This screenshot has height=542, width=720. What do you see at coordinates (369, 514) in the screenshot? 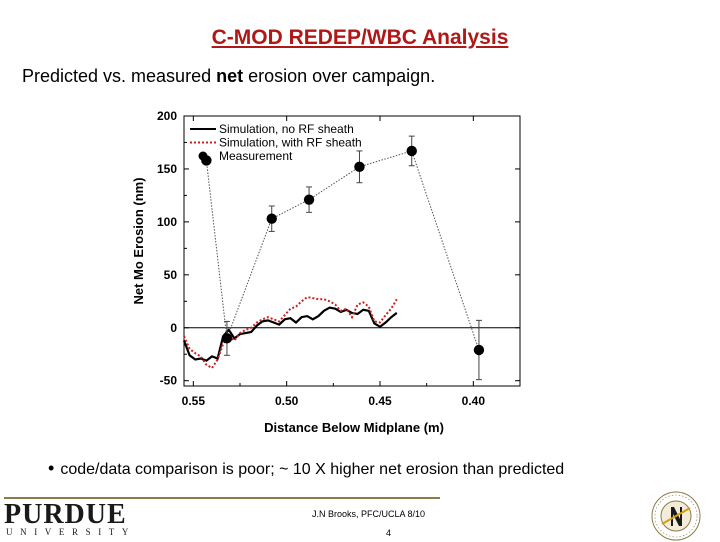
I see `footer-credit: J.N Brooks, PFC/UCLA 8/10` at bounding box center [369, 514].